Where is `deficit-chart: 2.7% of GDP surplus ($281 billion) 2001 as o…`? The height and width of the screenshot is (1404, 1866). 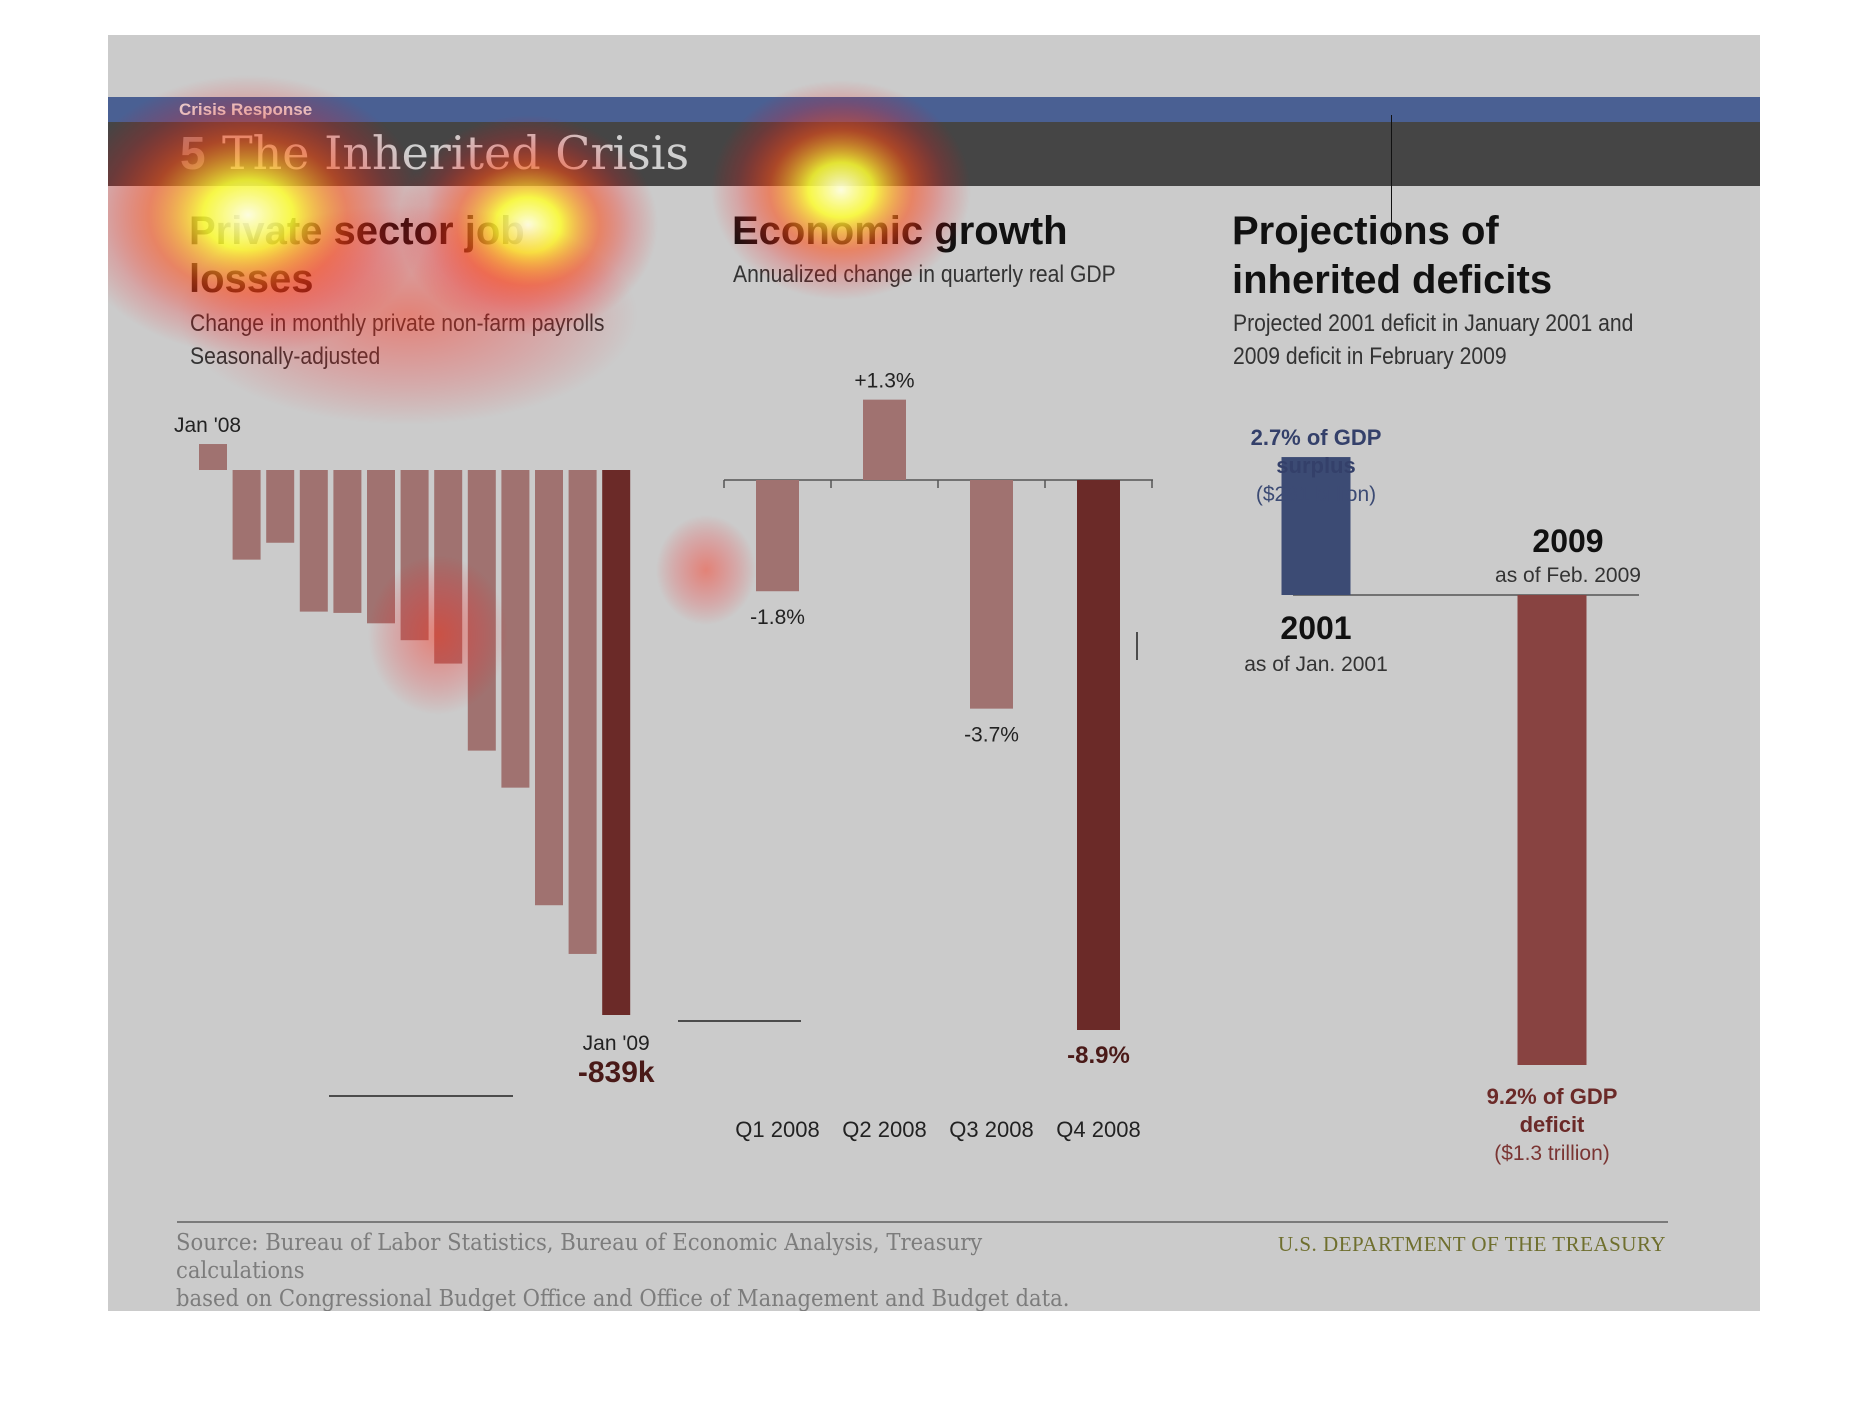
deficit-chart: 2.7% of GDP surplus ($281 billion) 2001 as o… is located at coordinates (1442, 795).